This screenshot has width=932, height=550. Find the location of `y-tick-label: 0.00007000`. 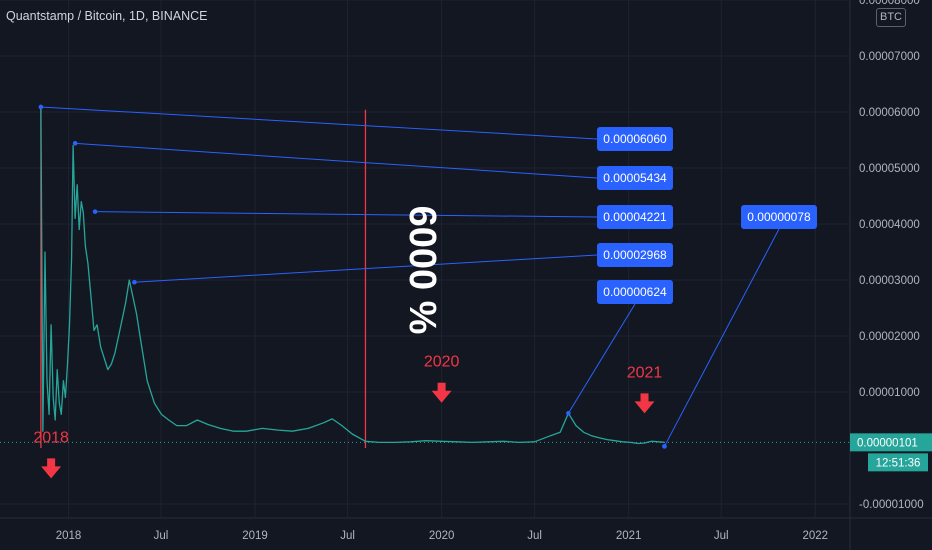

y-tick-label: 0.00007000 is located at coordinates (889, 57).